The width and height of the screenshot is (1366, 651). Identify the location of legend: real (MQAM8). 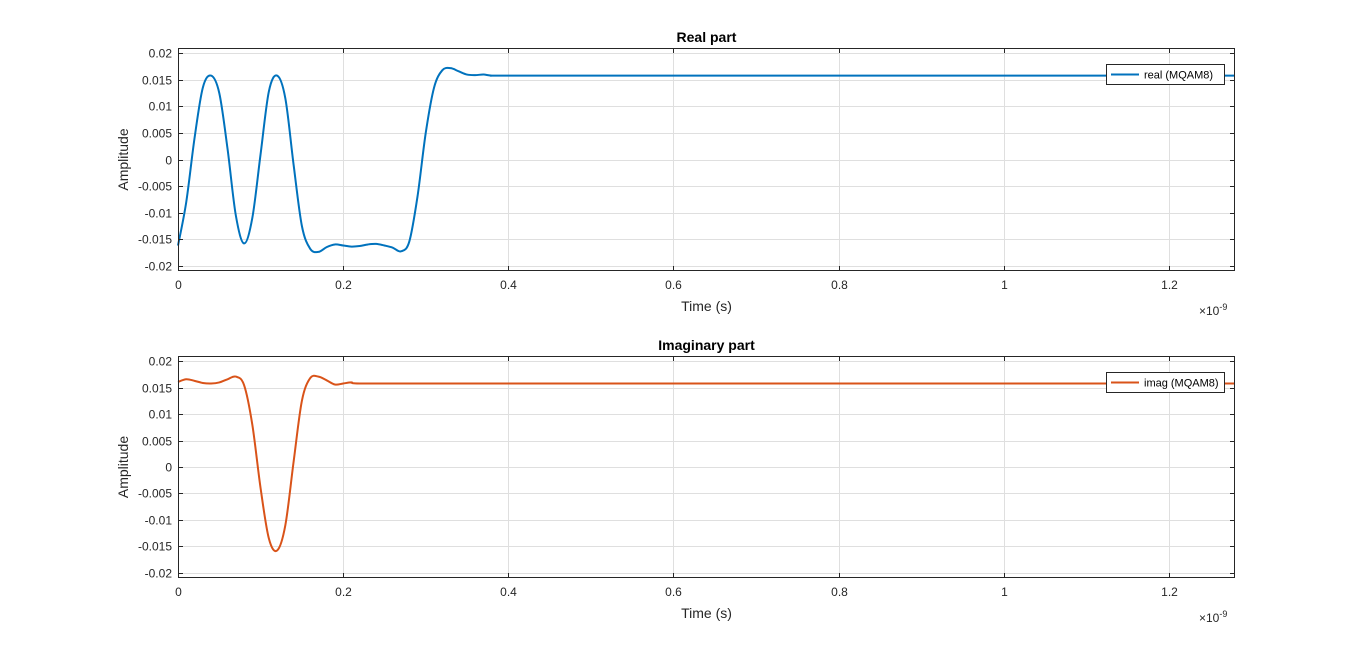
(1165, 74).